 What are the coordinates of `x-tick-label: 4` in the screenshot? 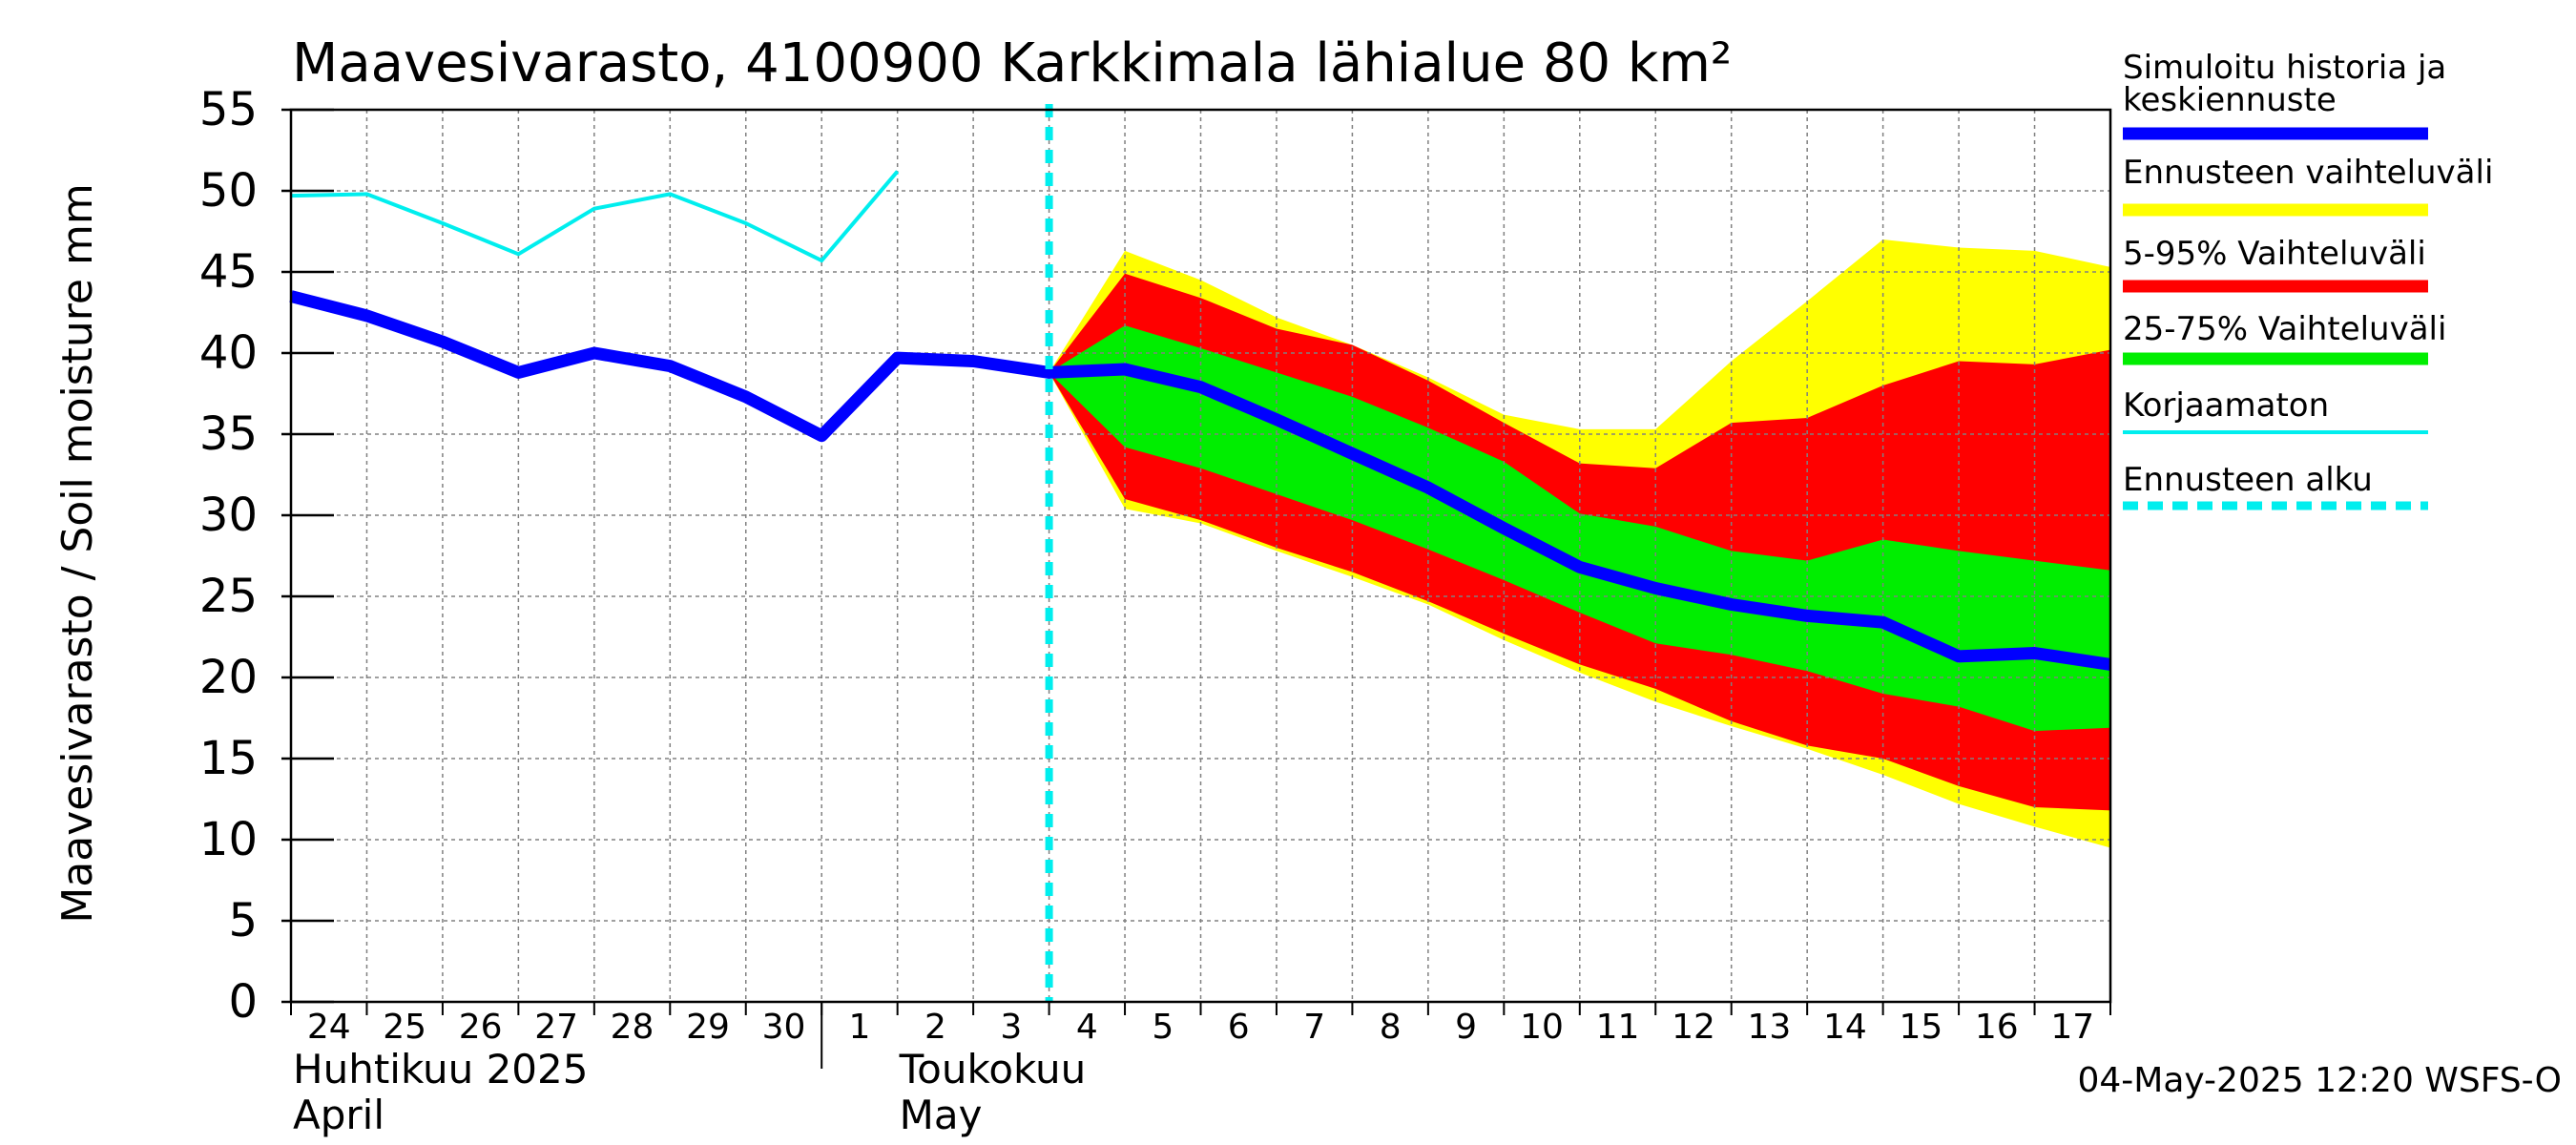 It's located at (1087, 1027).